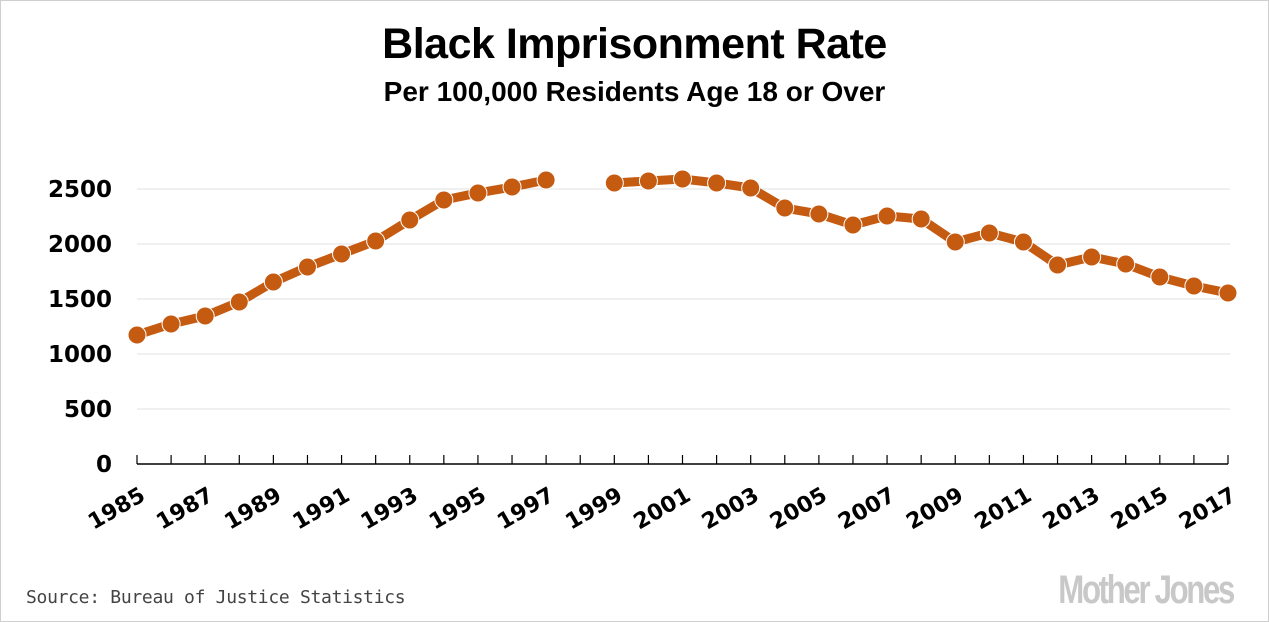 The height and width of the screenshot is (622, 1269). I want to click on data-point-2009, so click(955, 242).